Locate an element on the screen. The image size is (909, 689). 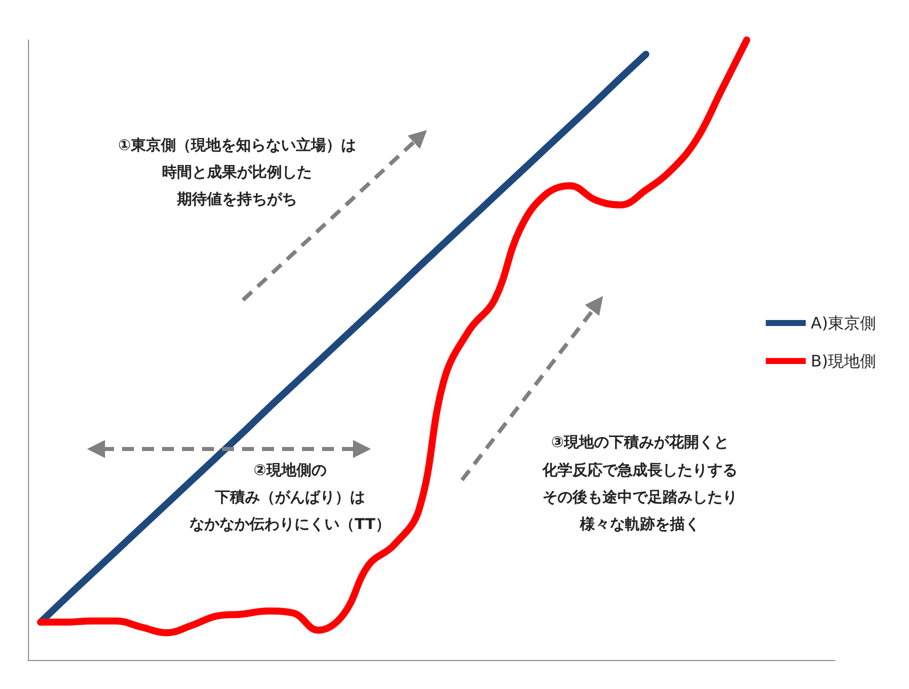
annotation: ①東京側（現地を知らない立場）は is located at coordinates (237, 145).